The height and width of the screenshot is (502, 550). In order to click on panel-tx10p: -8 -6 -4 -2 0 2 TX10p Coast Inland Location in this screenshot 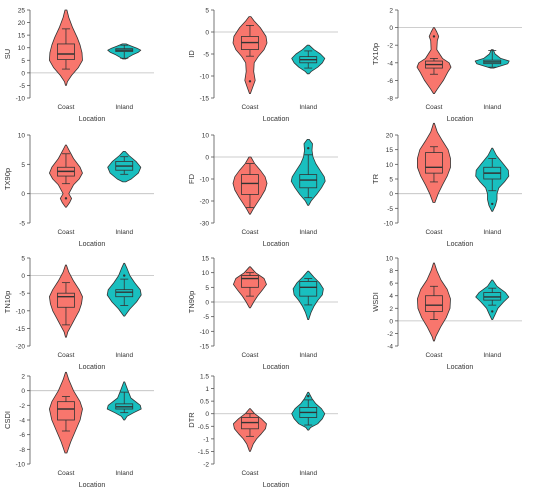, I will do `click(446, 65)`.